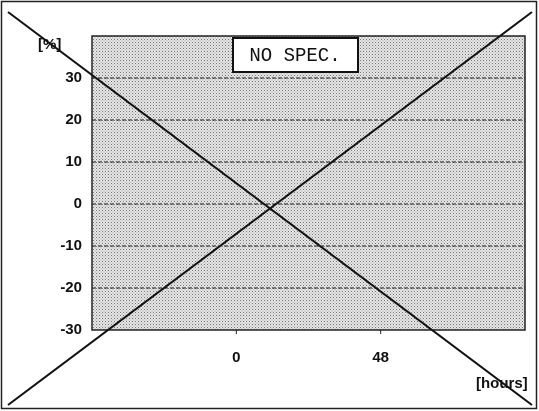 The height and width of the screenshot is (411, 539). Describe the element at coordinates (71, 329) in the screenshot. I see `y-tick-label: -30` at that location.